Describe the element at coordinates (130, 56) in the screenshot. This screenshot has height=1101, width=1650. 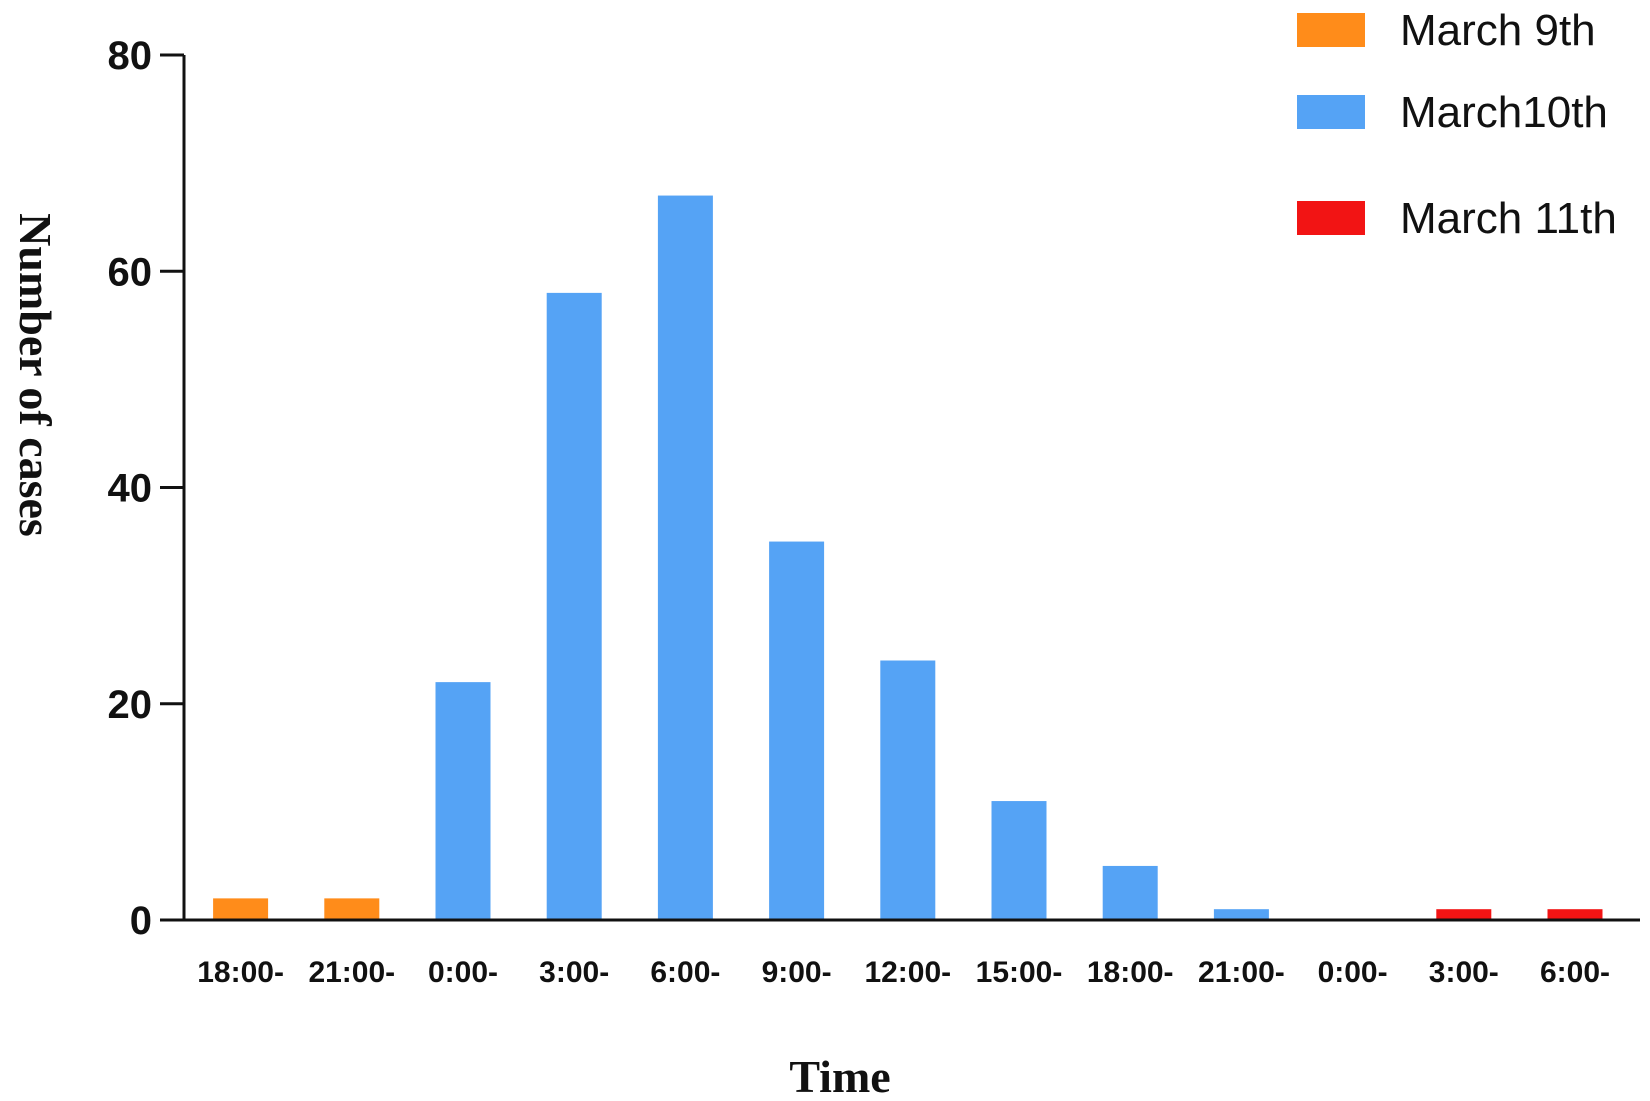
I see `y-tick-label: 80` at that location.